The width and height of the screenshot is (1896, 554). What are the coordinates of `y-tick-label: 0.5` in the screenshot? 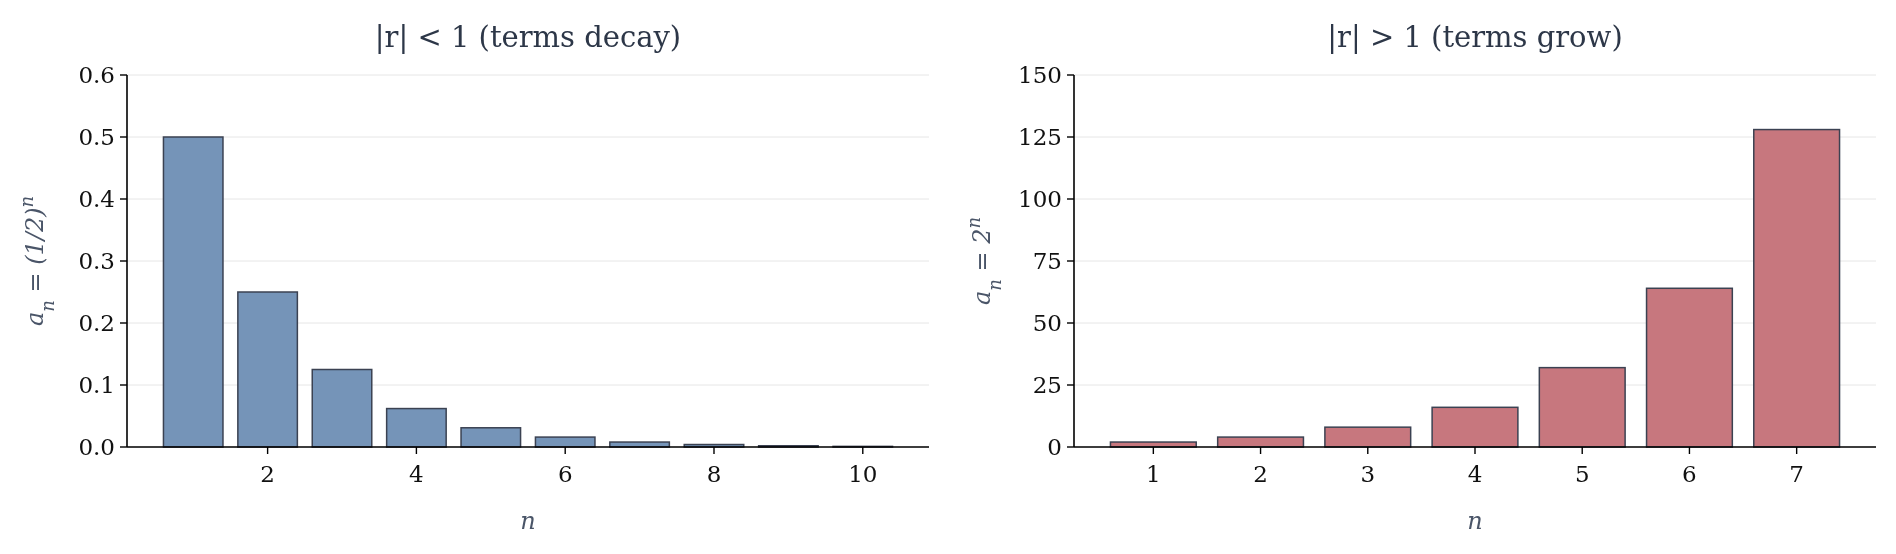 It's located at (96, 137).